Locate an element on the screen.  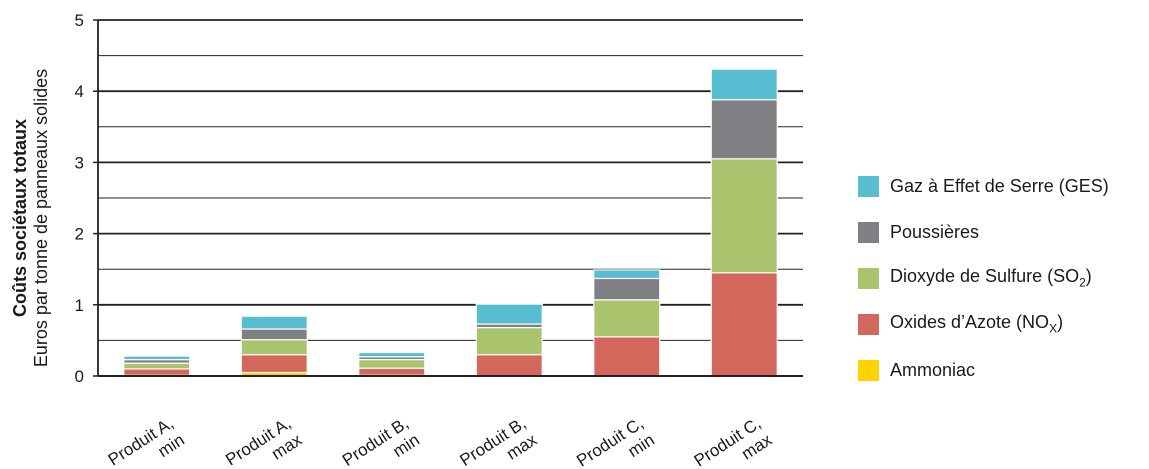
x-category-label: Produit A,min is located at coordinates (146, 441).